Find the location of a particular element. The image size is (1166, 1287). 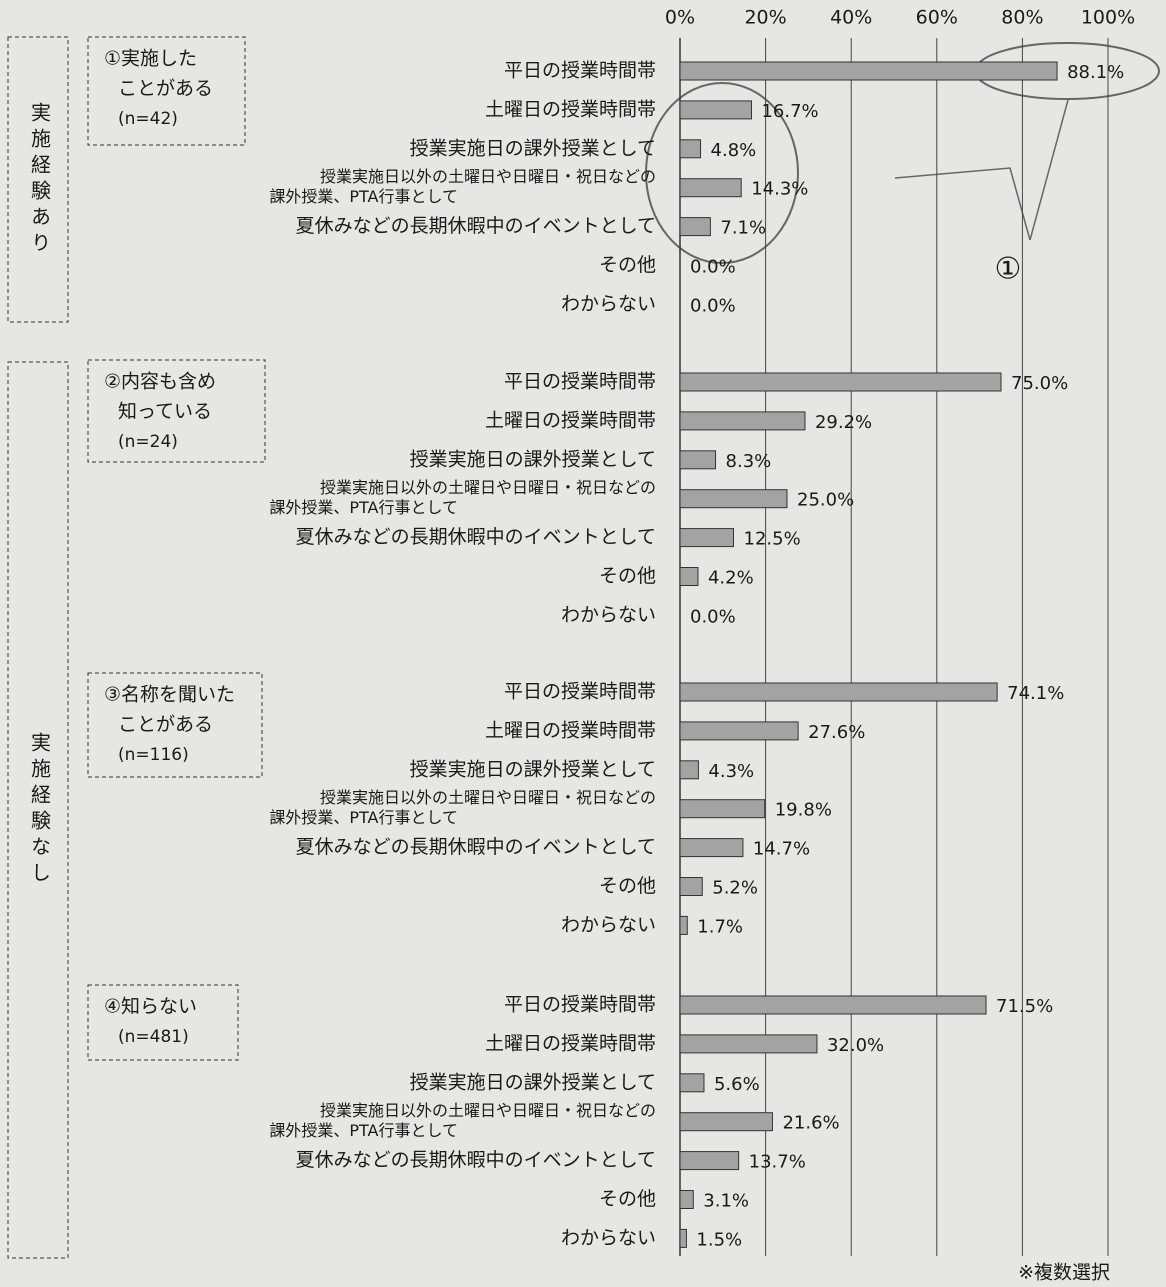

group-n: (n=481) is located at coordinates (153, 1037).